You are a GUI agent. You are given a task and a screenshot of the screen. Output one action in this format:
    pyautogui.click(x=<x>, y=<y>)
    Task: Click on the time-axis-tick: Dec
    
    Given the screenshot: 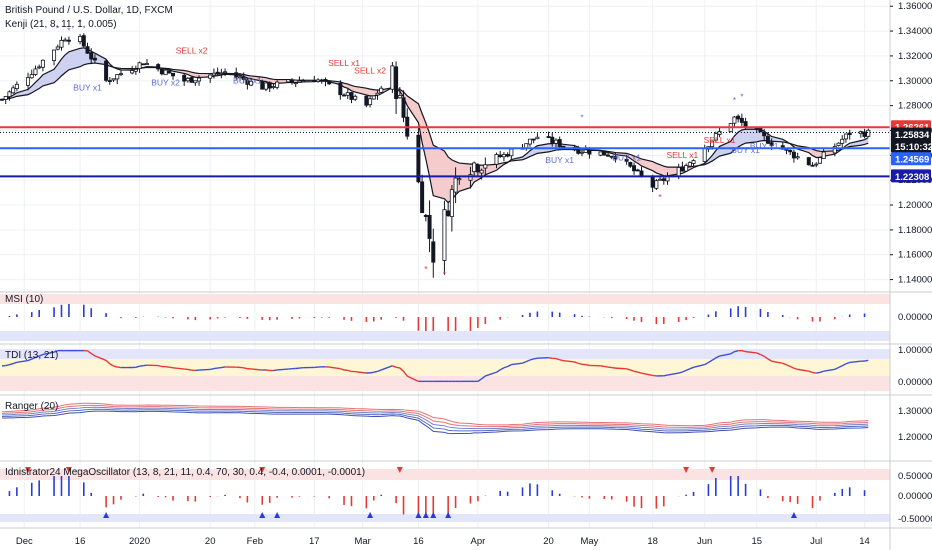 What is the action you would take?
    pyautogui.click(x=24, y=541)
    